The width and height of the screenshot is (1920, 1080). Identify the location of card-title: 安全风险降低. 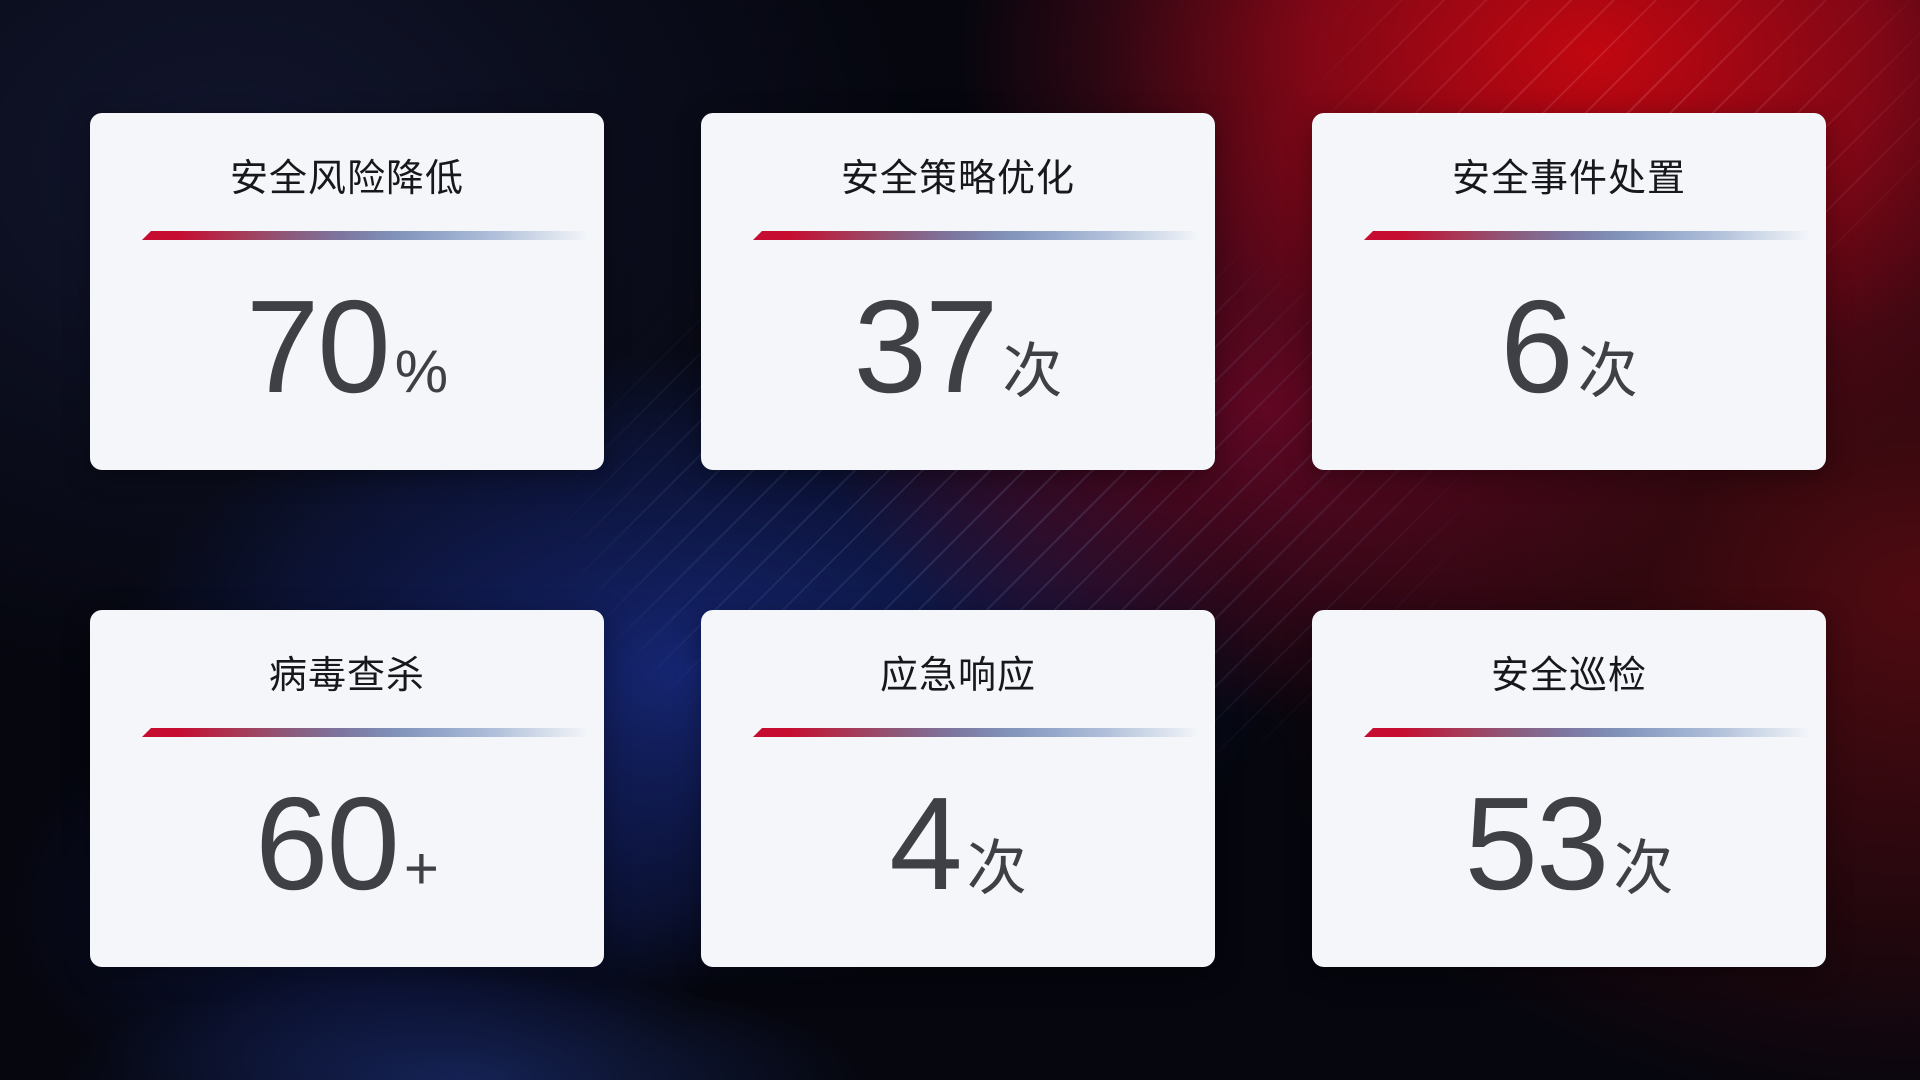
(346, 179).